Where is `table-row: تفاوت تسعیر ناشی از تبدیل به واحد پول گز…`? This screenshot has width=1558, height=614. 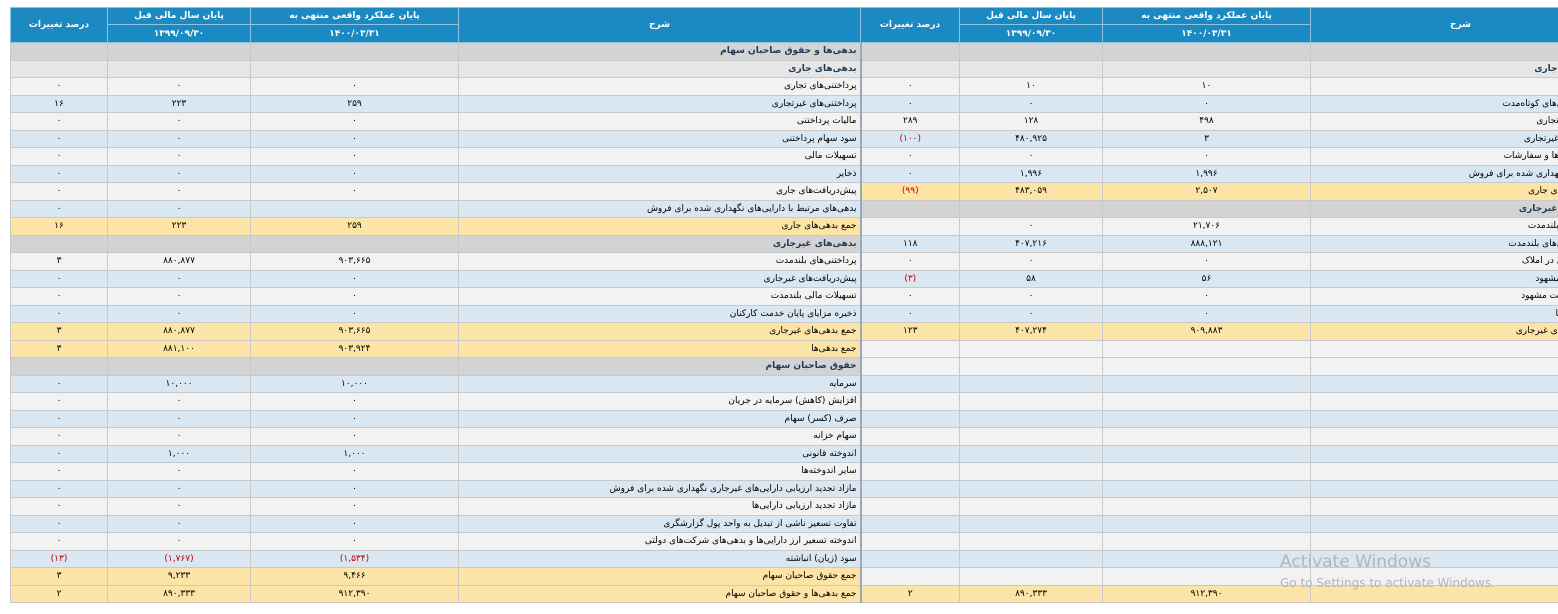
table-row: تفاوت تسعیر ناشی از تبدیل به واحد پول گز… is located at coordinates (784, 523).